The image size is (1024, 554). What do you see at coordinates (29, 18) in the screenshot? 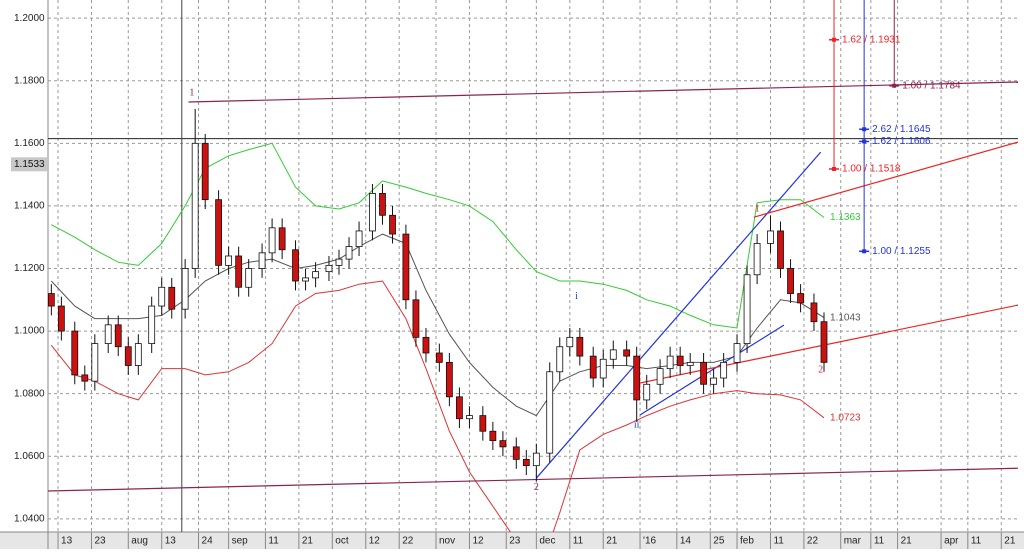
I see `y-tick-label: 1.2000` at bounding box center [29, 18].